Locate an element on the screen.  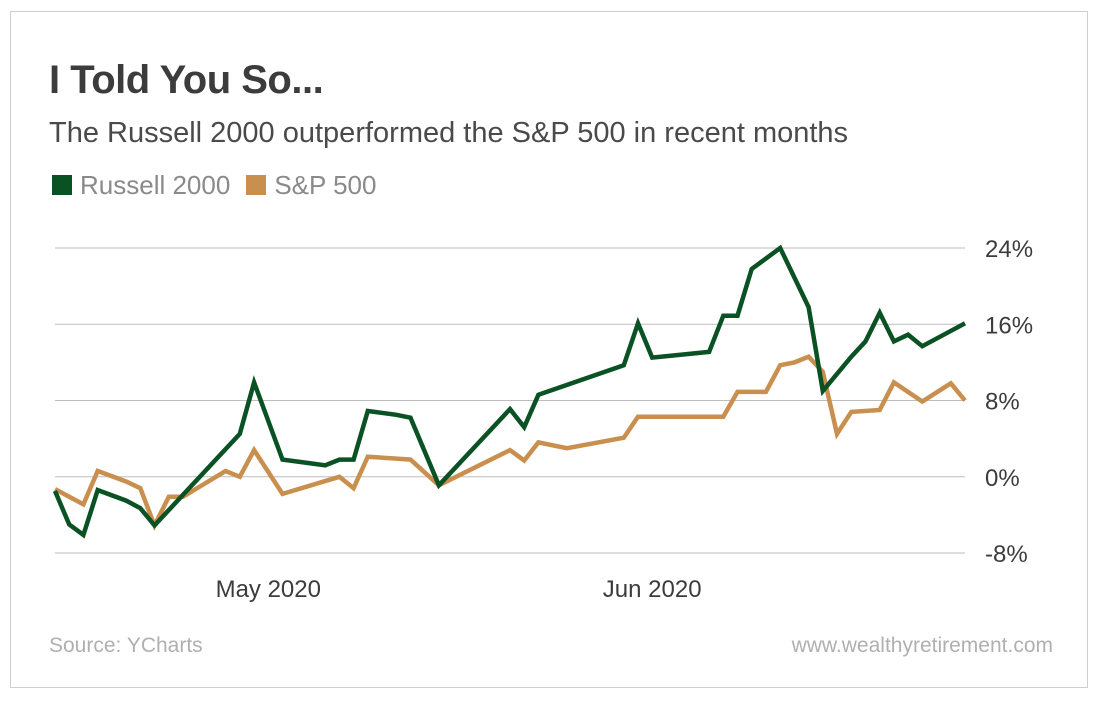
x-axis-ticks: May 2020 Jun 2020 is located at coordinates (459, 589).